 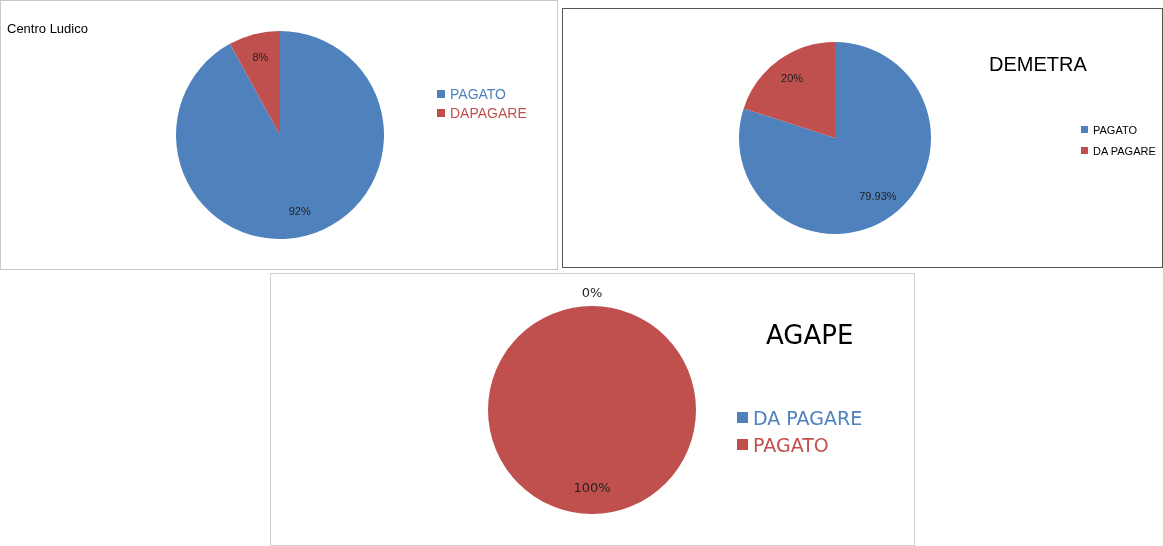 What do you see at coordinates (1038, 64) in the screenshot?
I see `text: DEMETRA` at bounding box center [1038, 64].